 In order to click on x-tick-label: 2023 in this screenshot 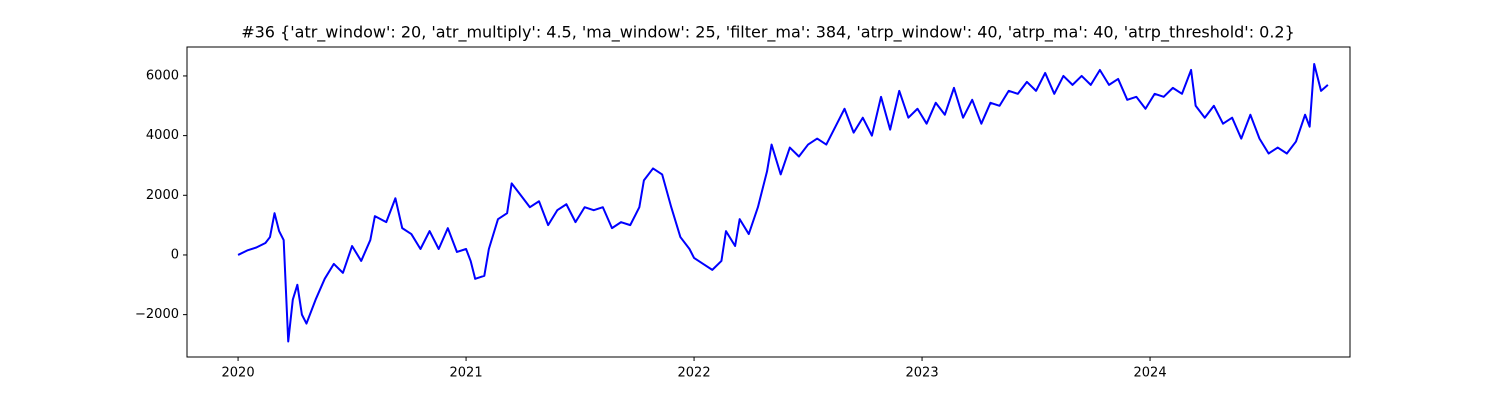, I will do `click(922, 373)`.